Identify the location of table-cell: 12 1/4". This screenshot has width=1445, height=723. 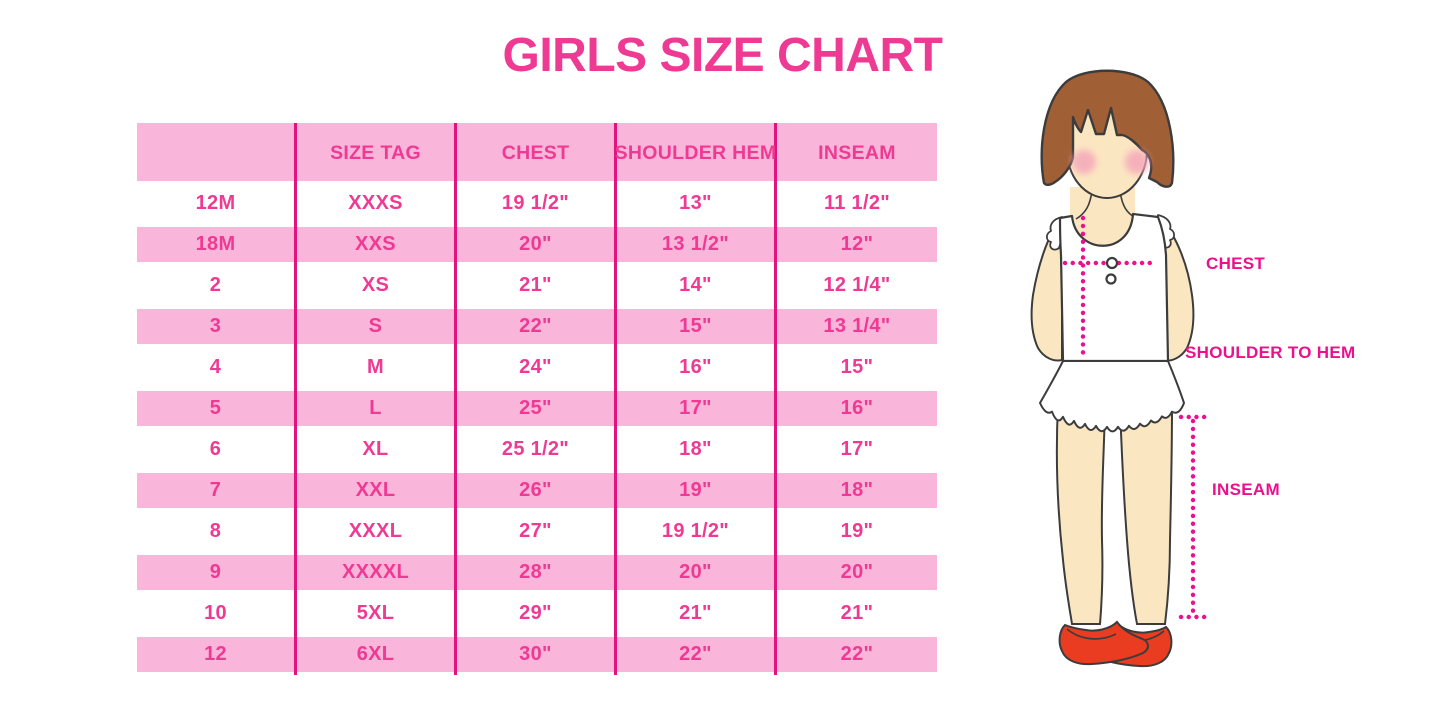
(857, 285).